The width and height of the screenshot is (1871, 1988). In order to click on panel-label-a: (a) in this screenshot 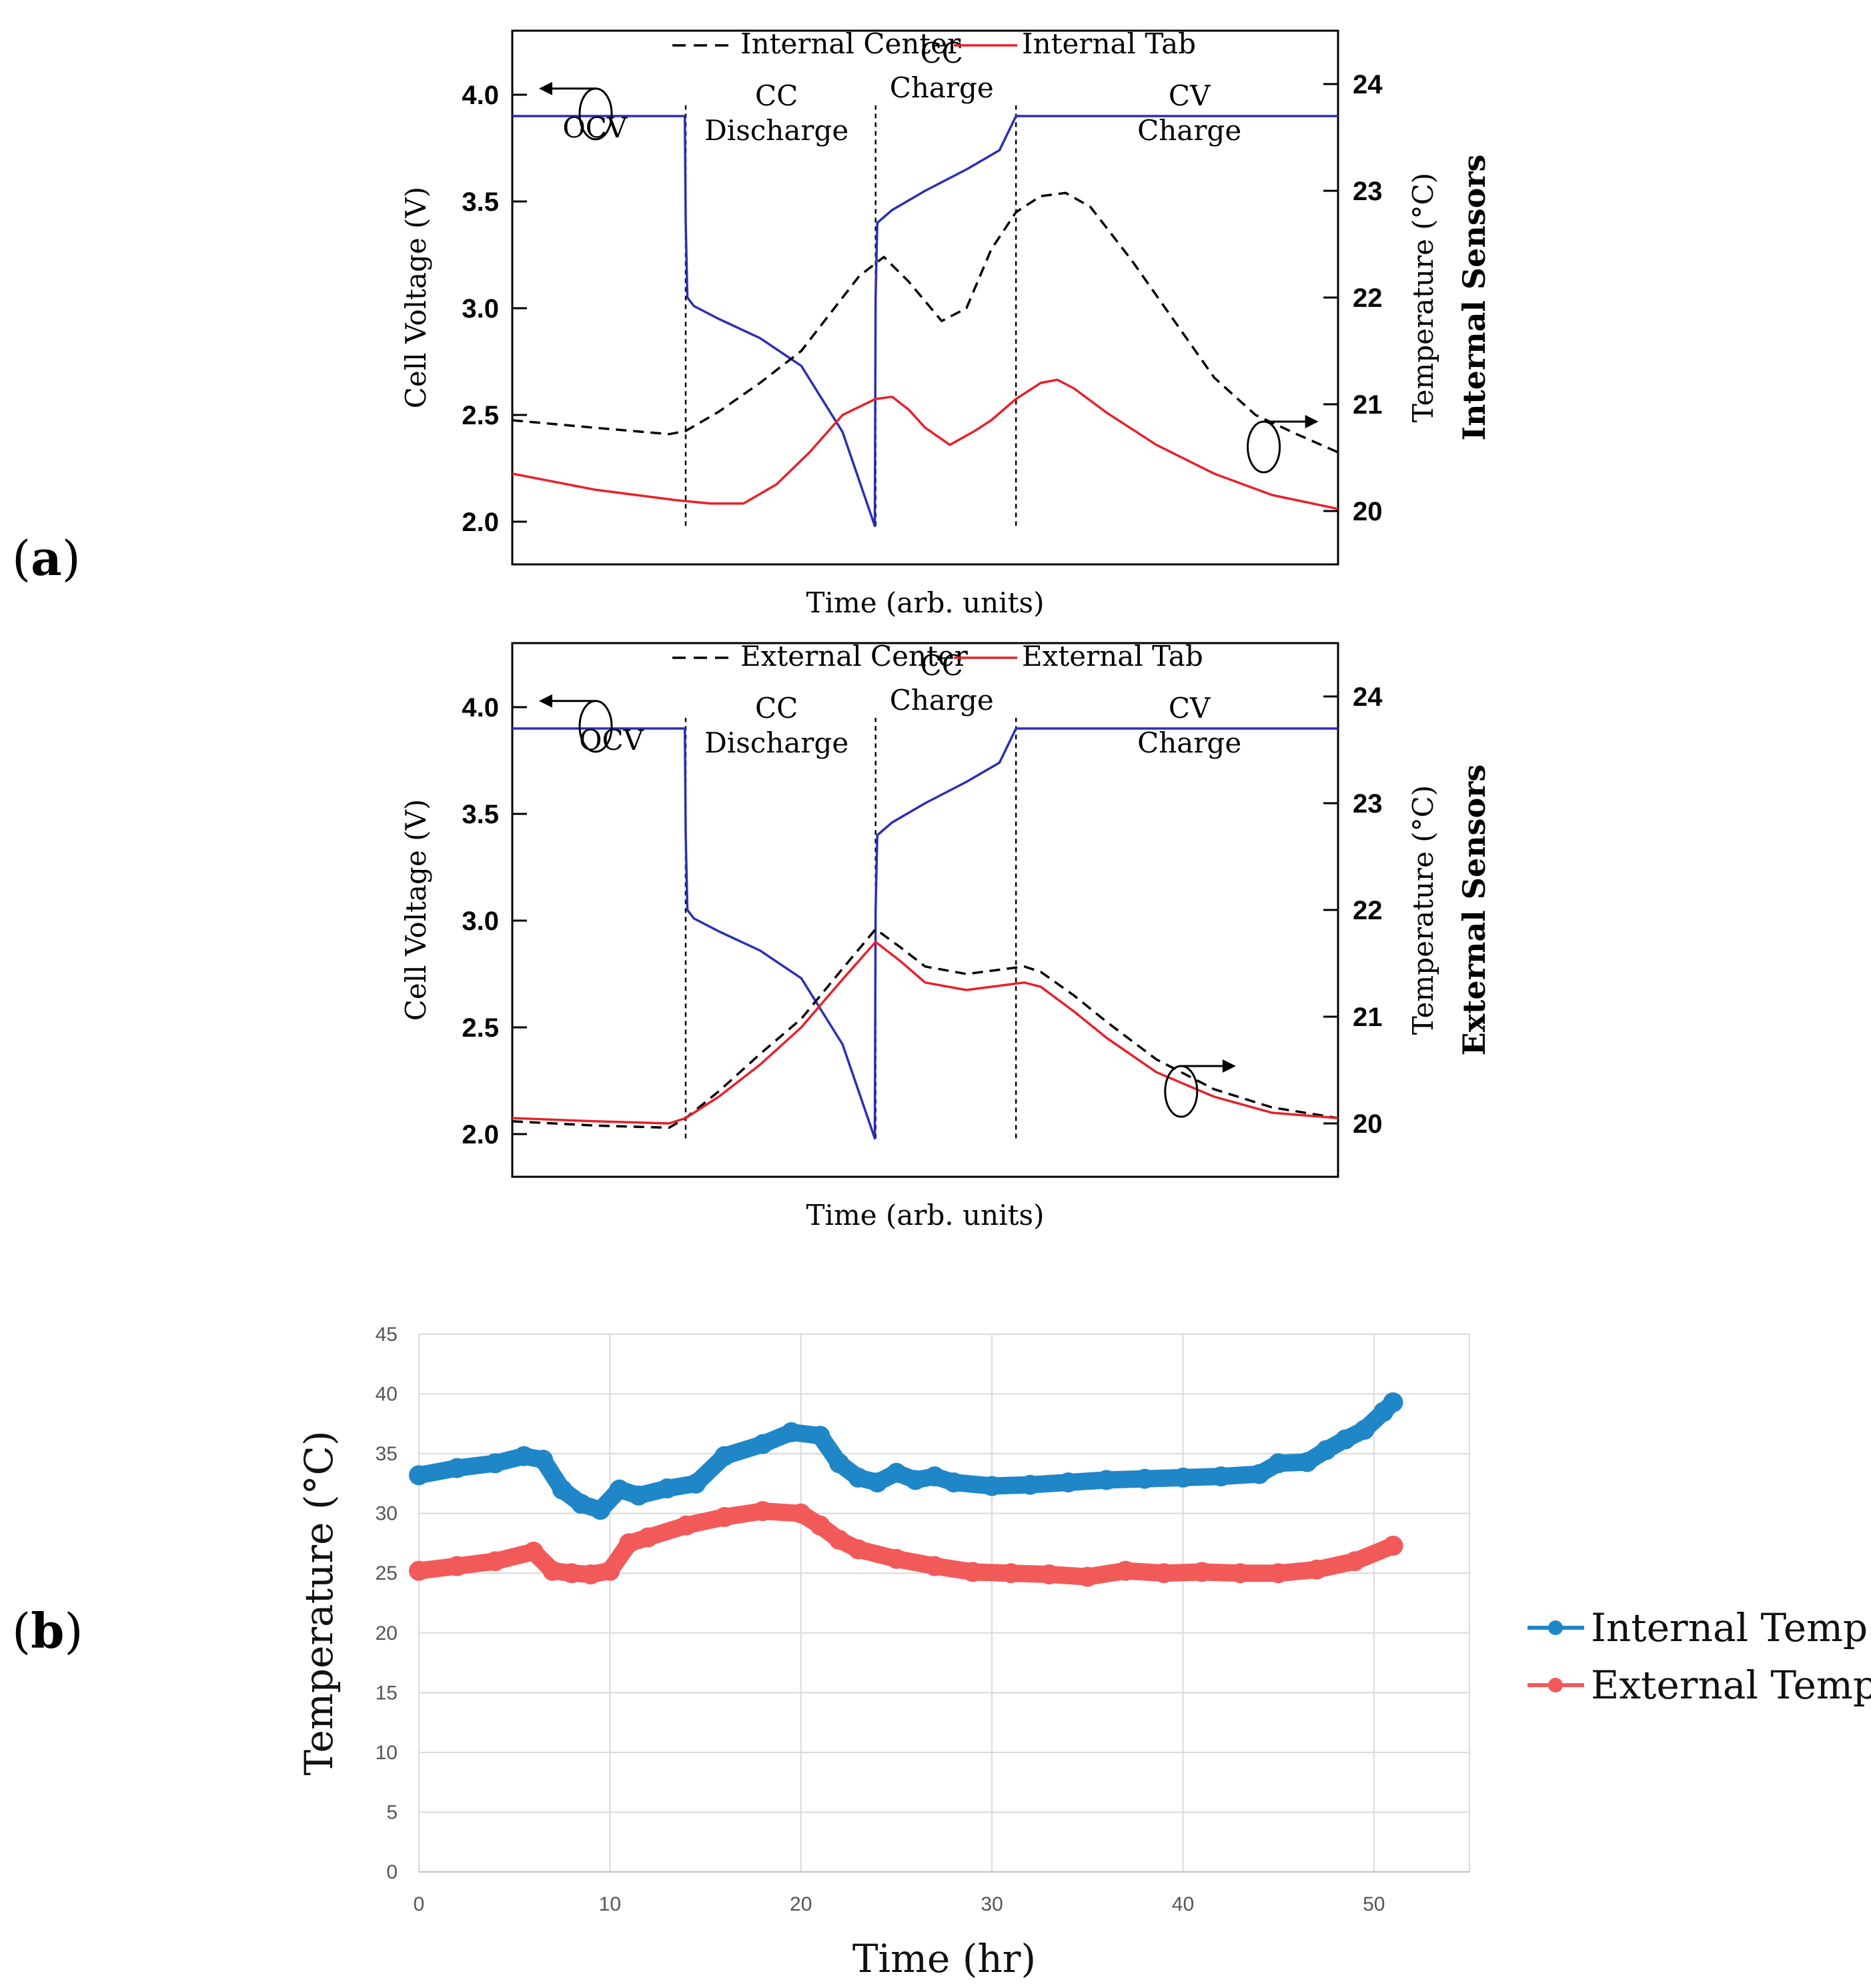, I will do `click(46, 558)`.